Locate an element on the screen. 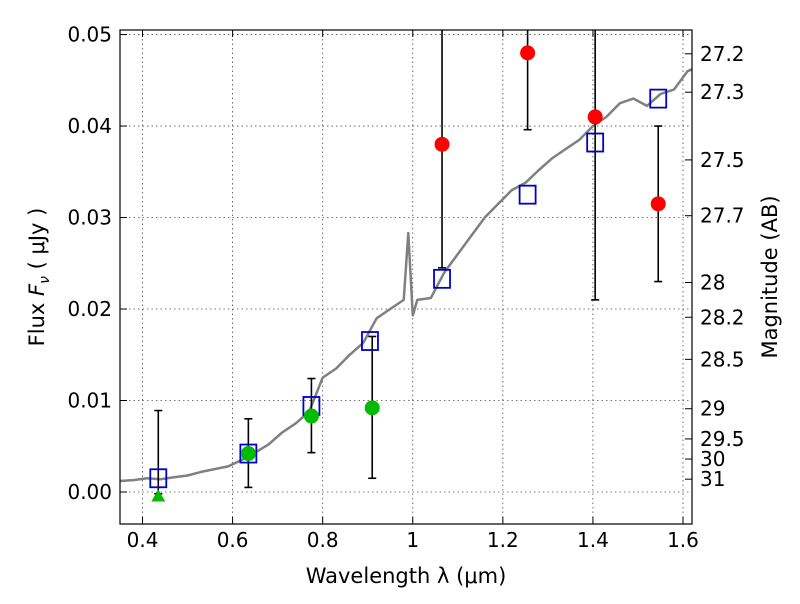 The width and height of the screenshot is (800, 604). x-tick-label: 1.4 is located at coordinates (593, 540).